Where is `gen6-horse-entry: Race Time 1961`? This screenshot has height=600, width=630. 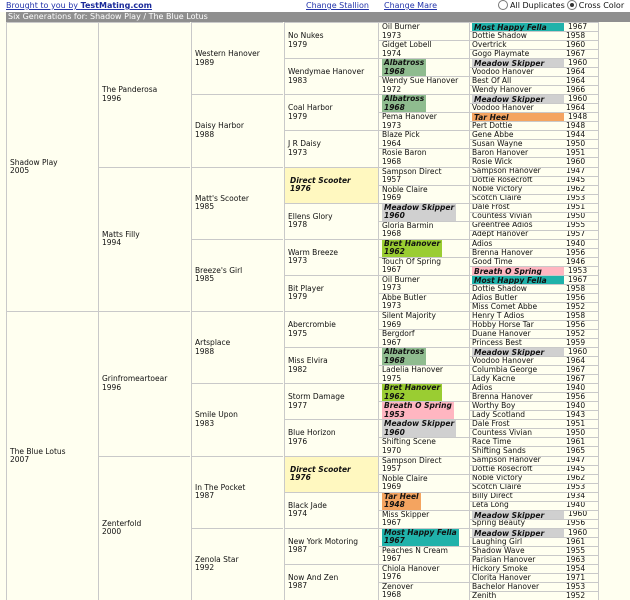
gen6-horse-entry: Race Time 1961 is located at coordinates (534, 442).